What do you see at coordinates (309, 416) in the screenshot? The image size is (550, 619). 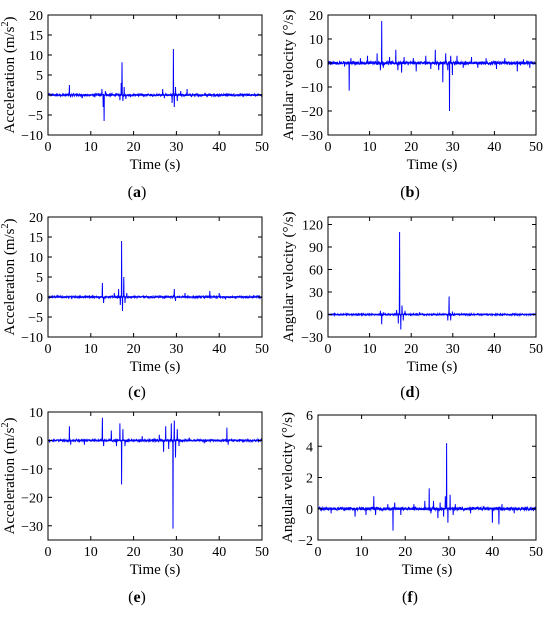 I see `y-tick-label: 6` at bounding box center [309, 416].